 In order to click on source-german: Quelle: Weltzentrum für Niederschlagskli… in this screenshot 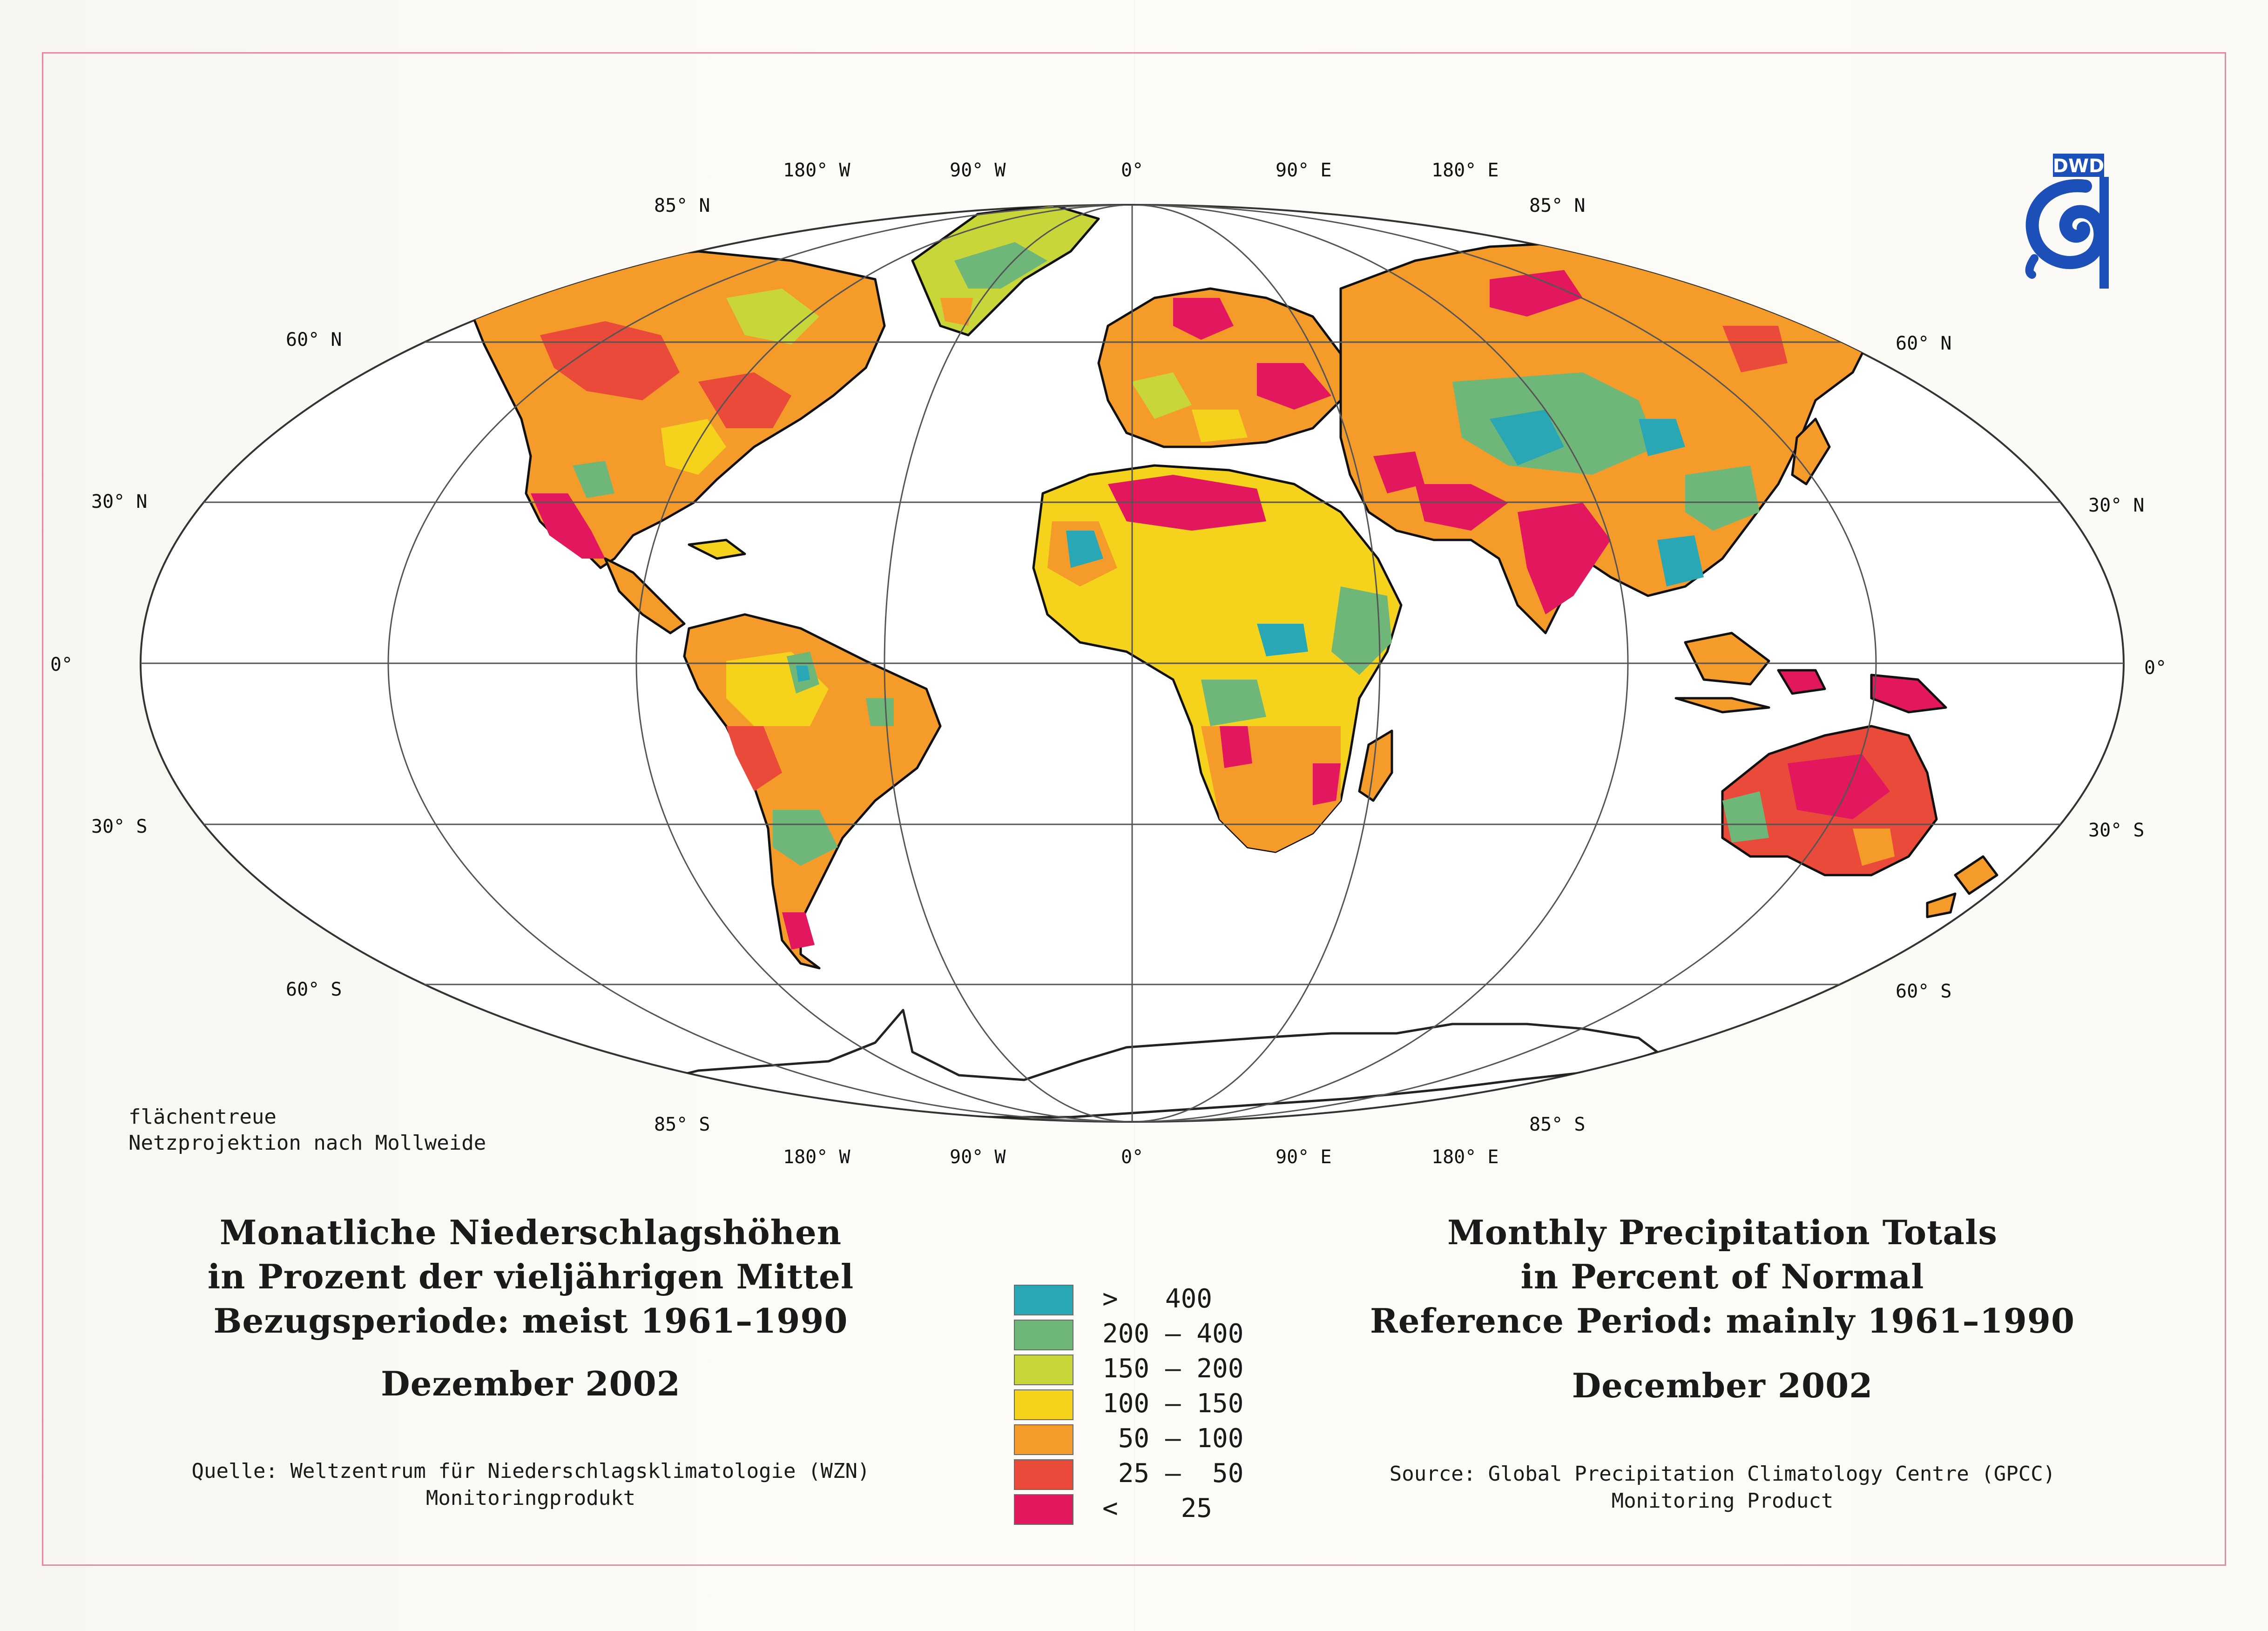, I will do `click(530, 1485)`.